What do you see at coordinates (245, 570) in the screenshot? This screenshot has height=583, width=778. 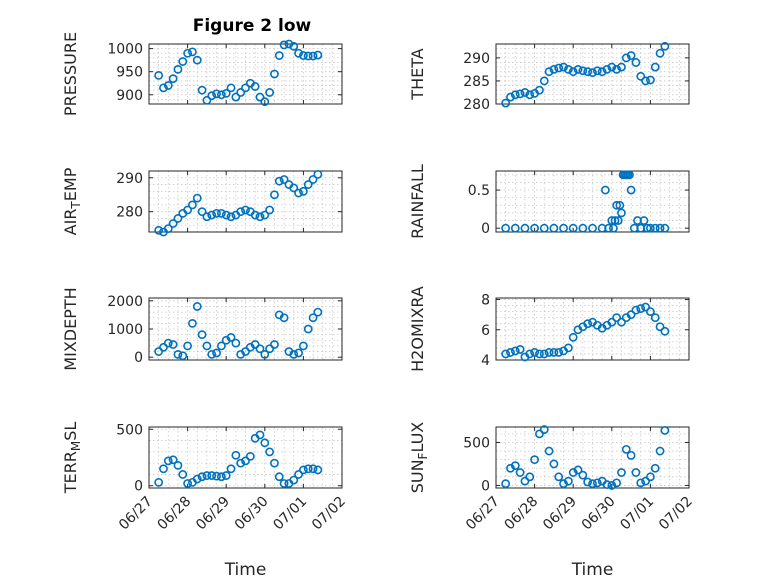 I see `x-axis-label: Time` at bounding box center [245, 570].